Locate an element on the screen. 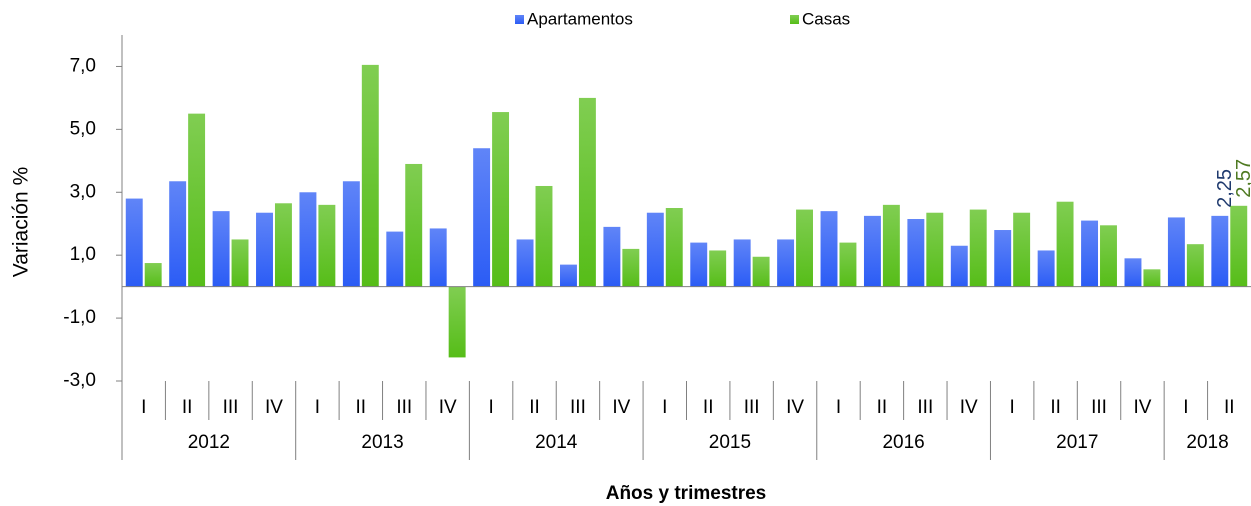 This screenshot has width=1251, height=506. y-tick-label: 7,0 is located at coordinates (83, 65).